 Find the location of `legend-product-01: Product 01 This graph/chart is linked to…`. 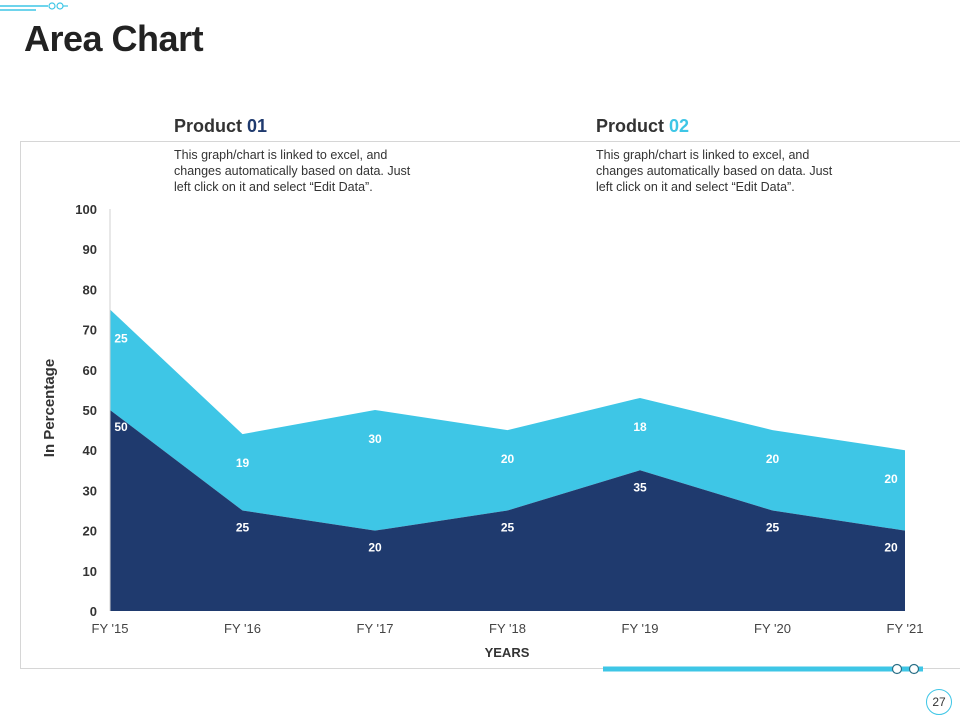

legend-product-01: Product 01 This graph/chart is linked to… is located at coordinates (309, 155).